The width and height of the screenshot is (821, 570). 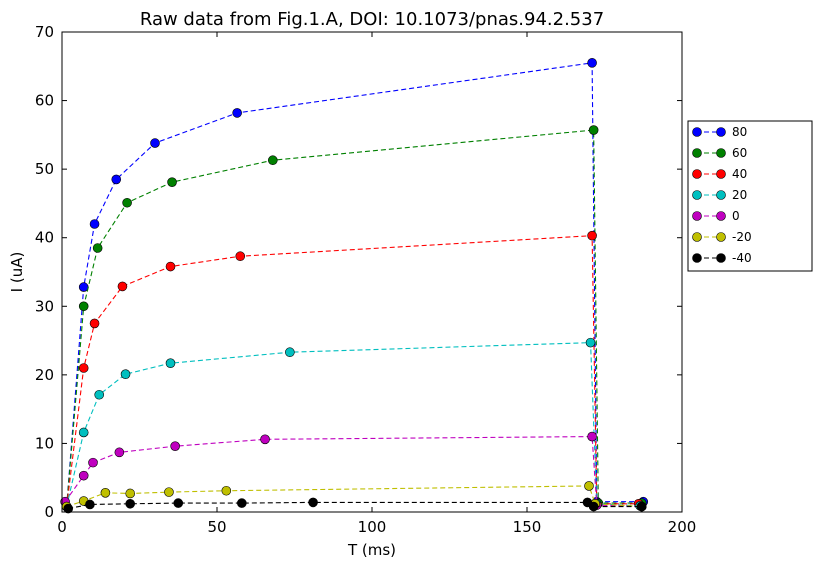 I want to click on y-tick-label: 60, so click(x=44, y=101).